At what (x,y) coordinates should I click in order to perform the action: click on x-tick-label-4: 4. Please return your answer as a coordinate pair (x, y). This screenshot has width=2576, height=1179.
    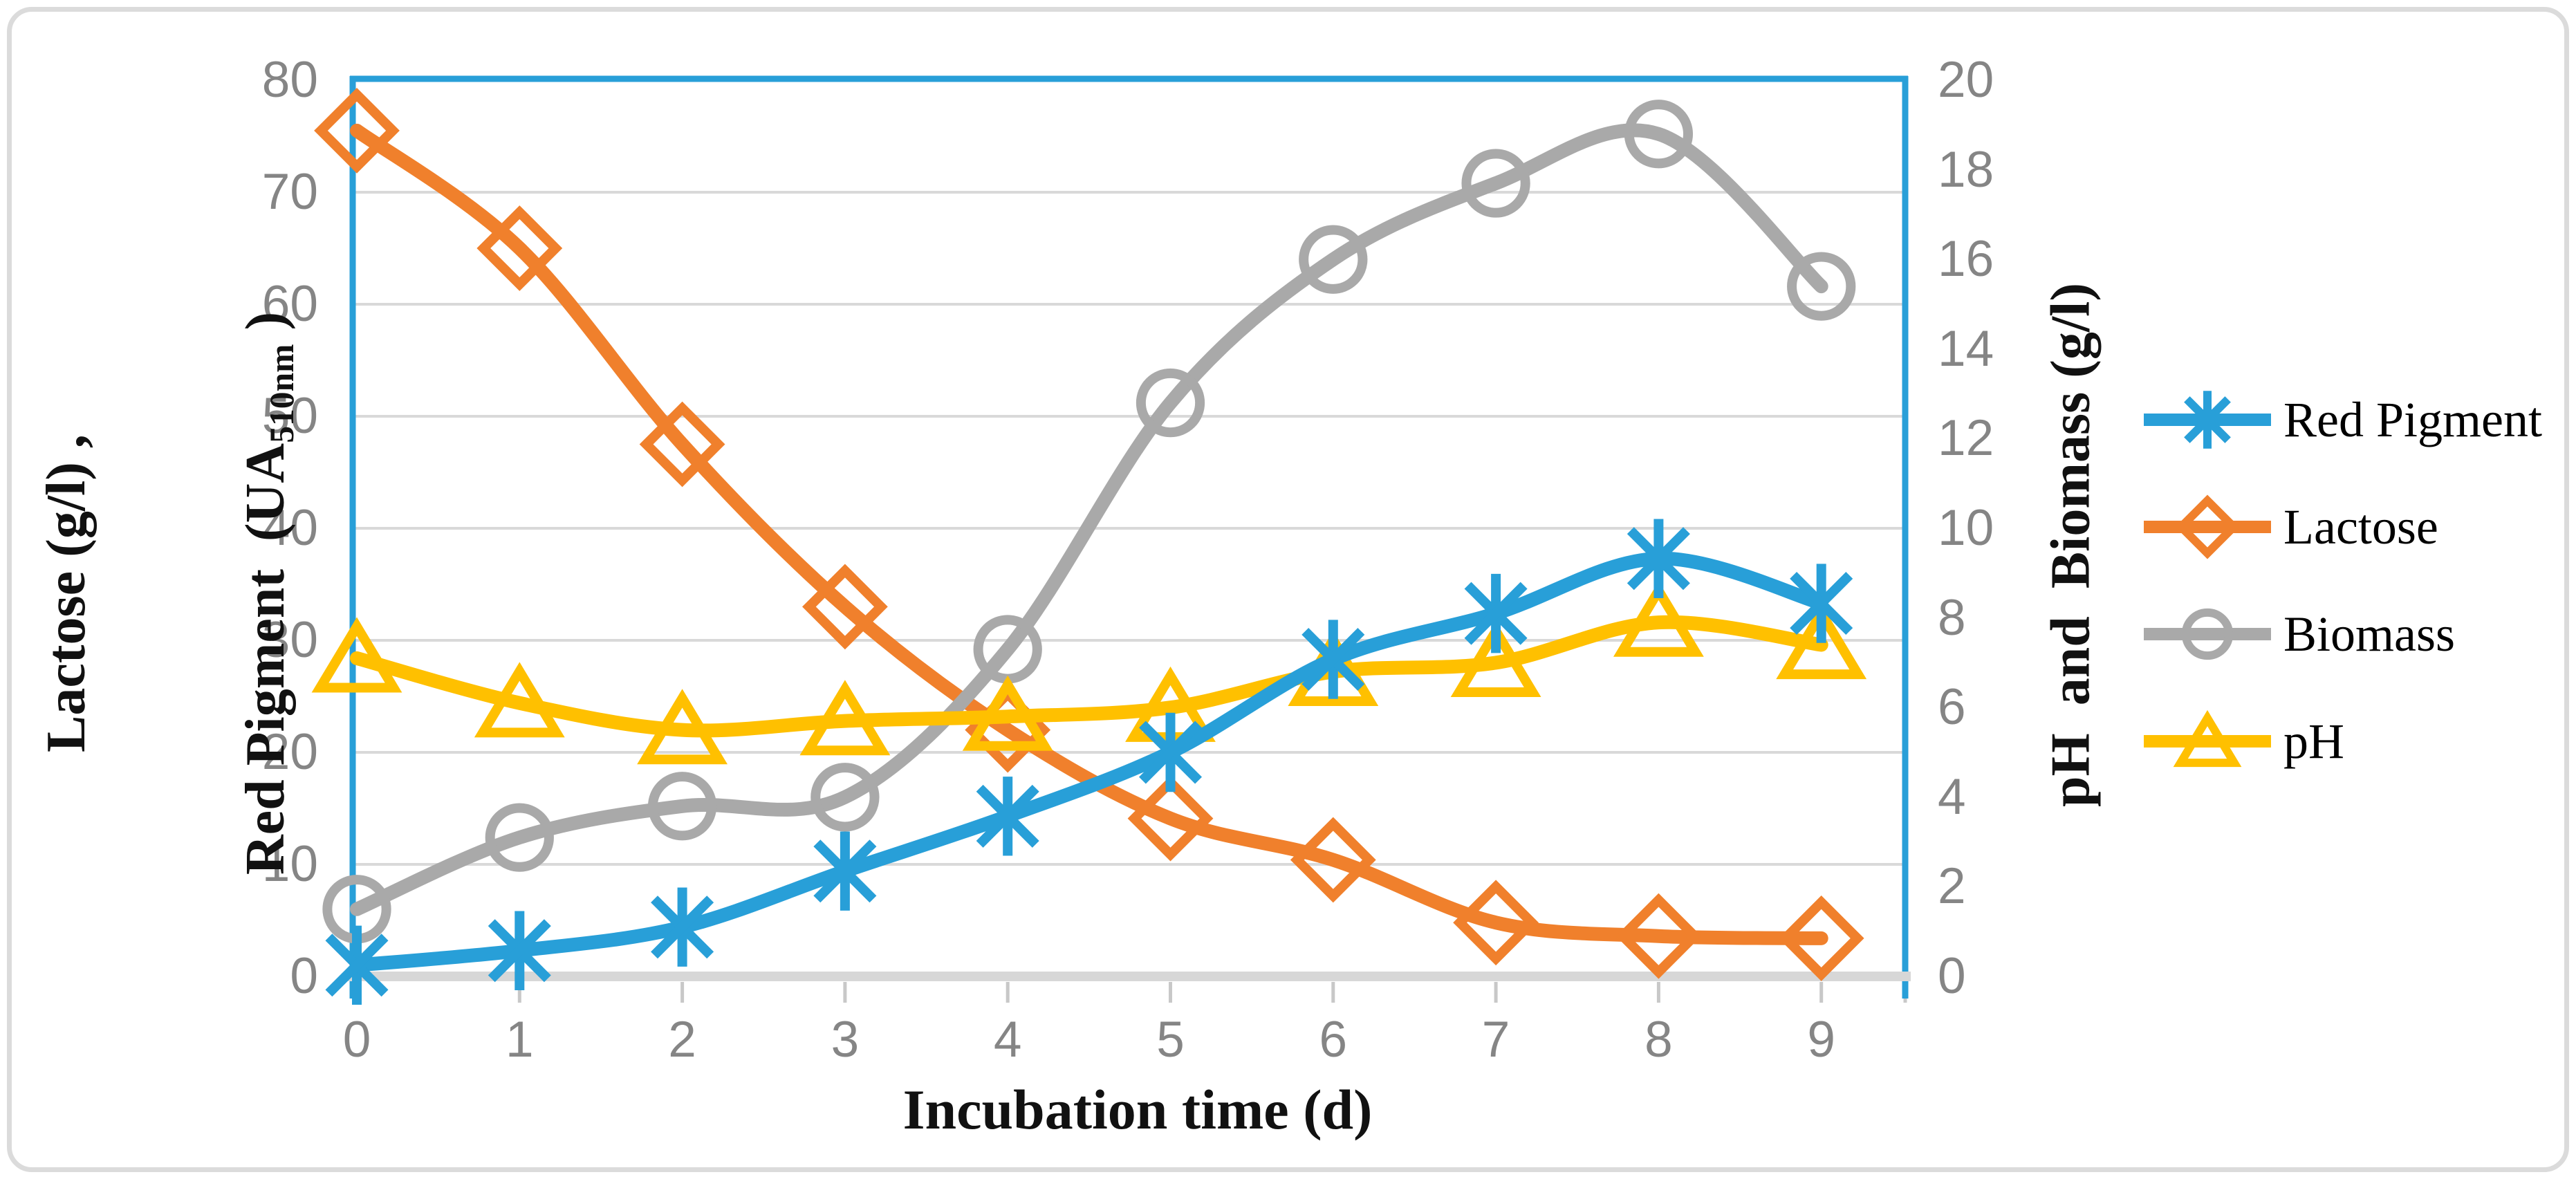
    Looking at the image, I should click on (1008, 1040).